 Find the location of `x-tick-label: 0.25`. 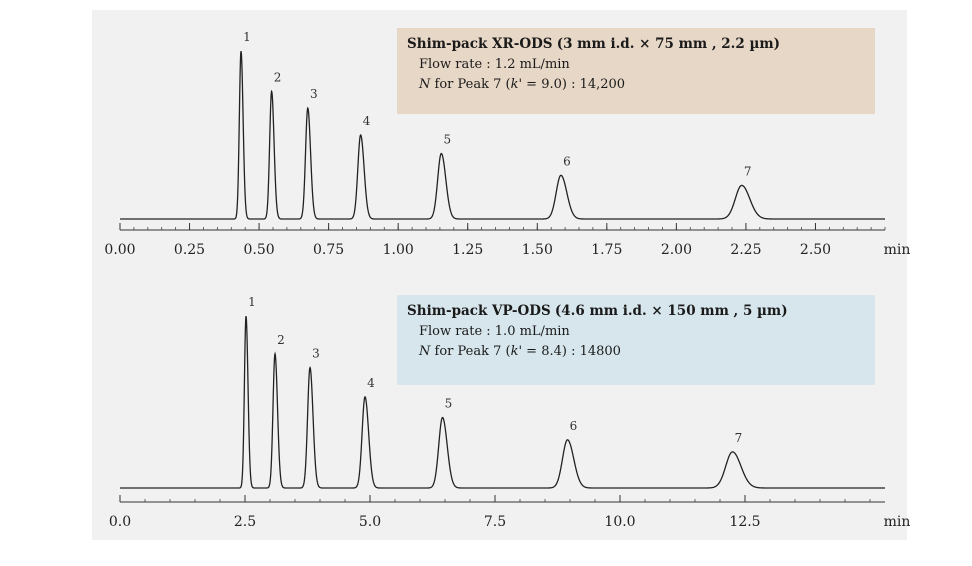

x-tick-label: 0.25 is located at coordinates (189, 250).